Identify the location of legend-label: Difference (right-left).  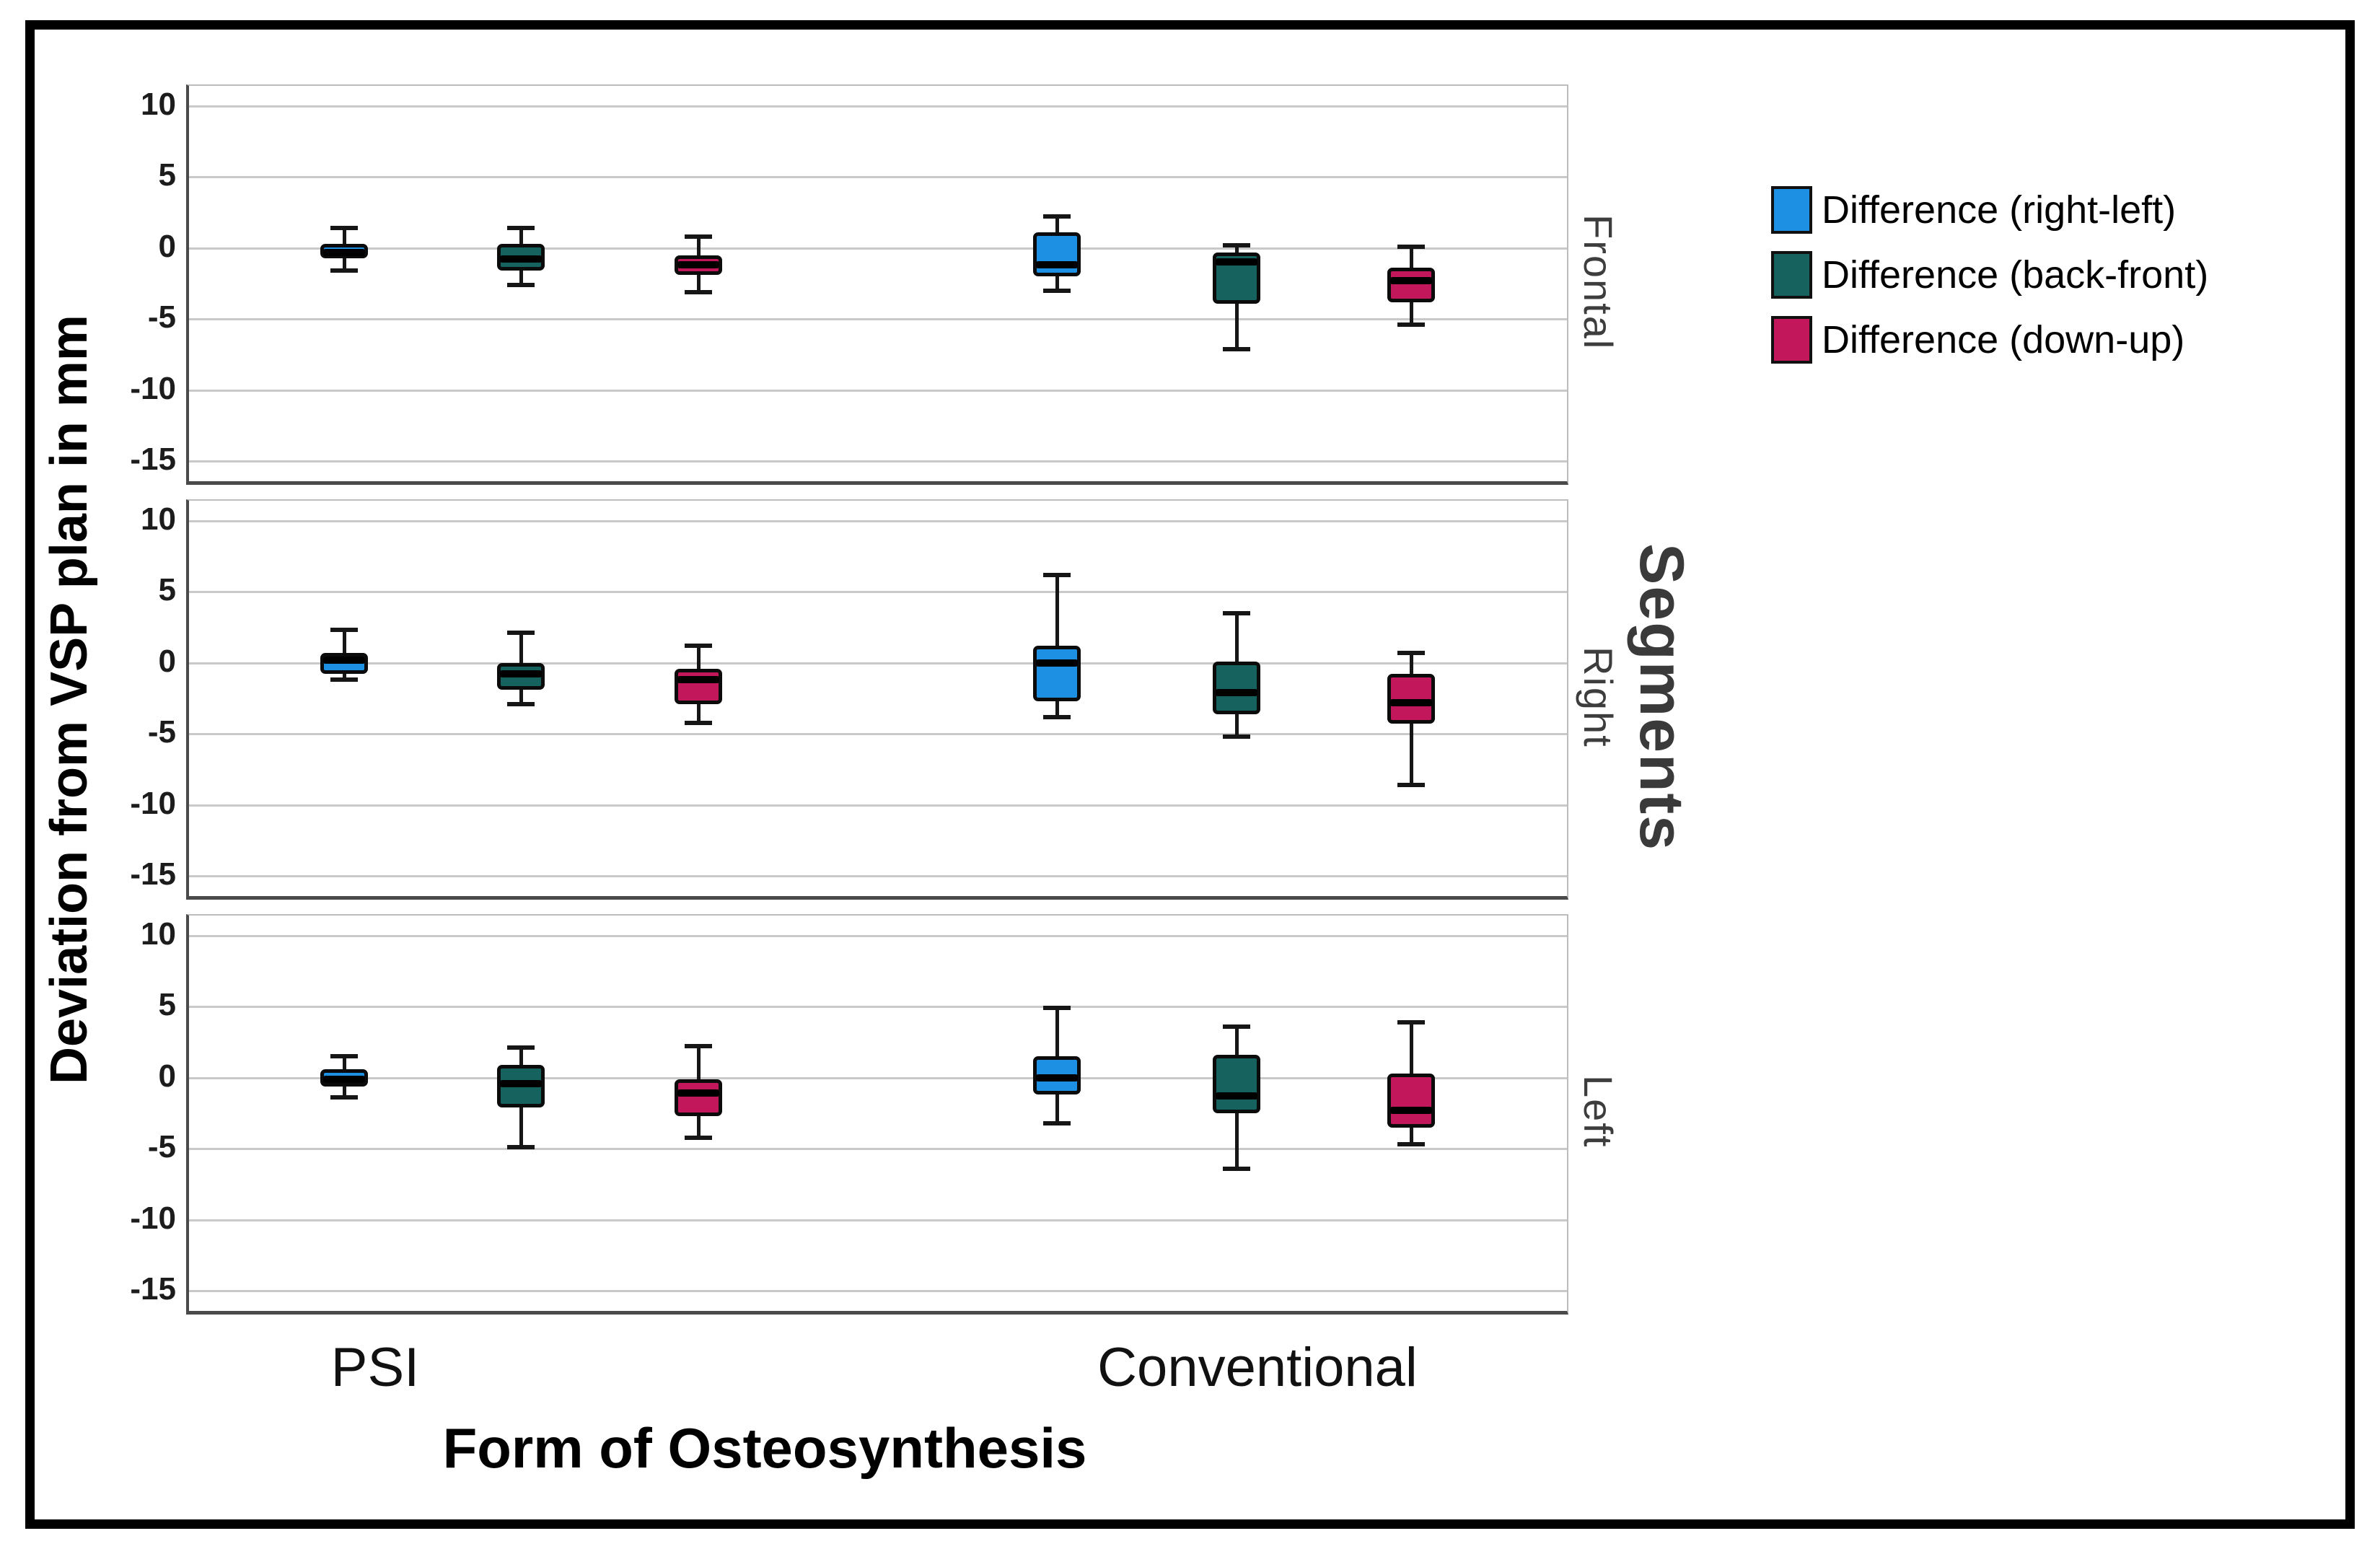
(1999, 210).